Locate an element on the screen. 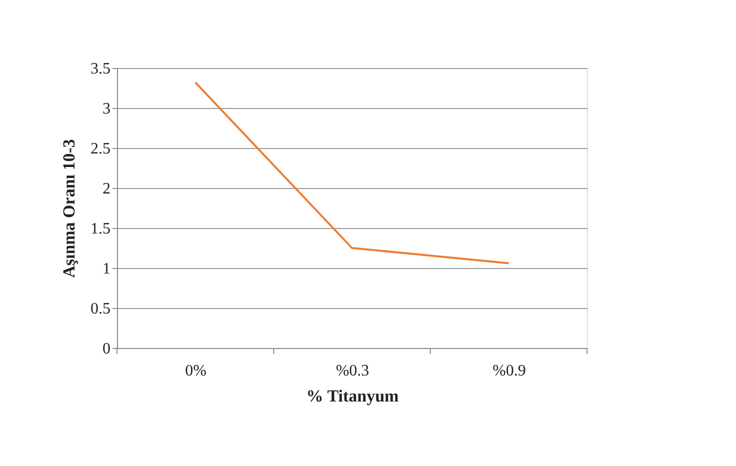 The width and height of the screenshot is (736, 466). x-axis-title: % Titanyum is located at coordinates (352, 396).